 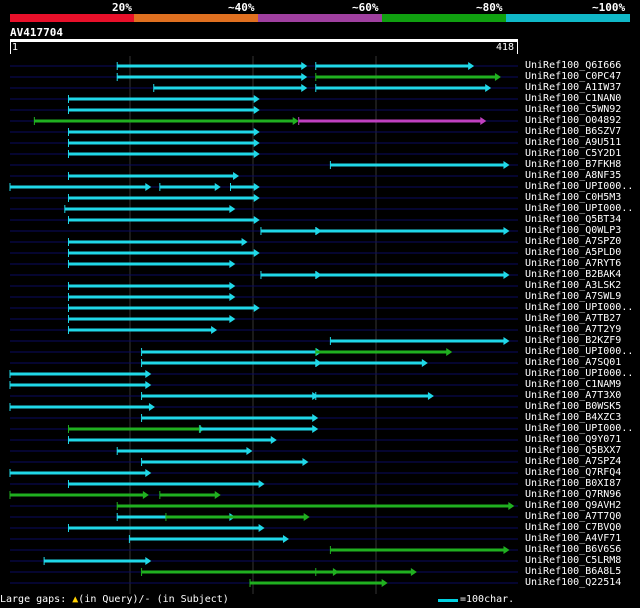 I want to click on hit-label: UniRef100_A1IW37, so click(x=573, y=87).